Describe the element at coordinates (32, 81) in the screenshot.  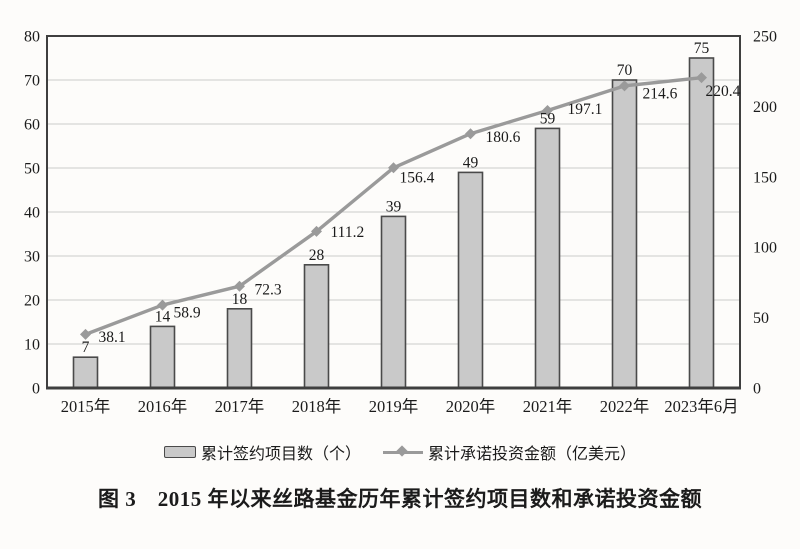
I see `y-left-tick-label: 70` at that location.